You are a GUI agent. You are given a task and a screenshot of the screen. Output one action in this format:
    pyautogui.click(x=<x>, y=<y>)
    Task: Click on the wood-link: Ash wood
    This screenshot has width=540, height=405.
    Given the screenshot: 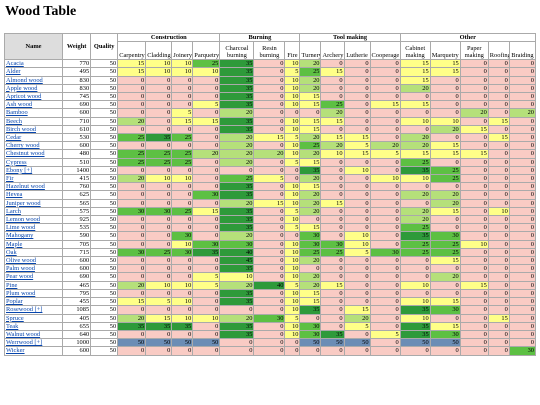 What is the action you would take?
    pyautogui.click(x=19, y=105)
    